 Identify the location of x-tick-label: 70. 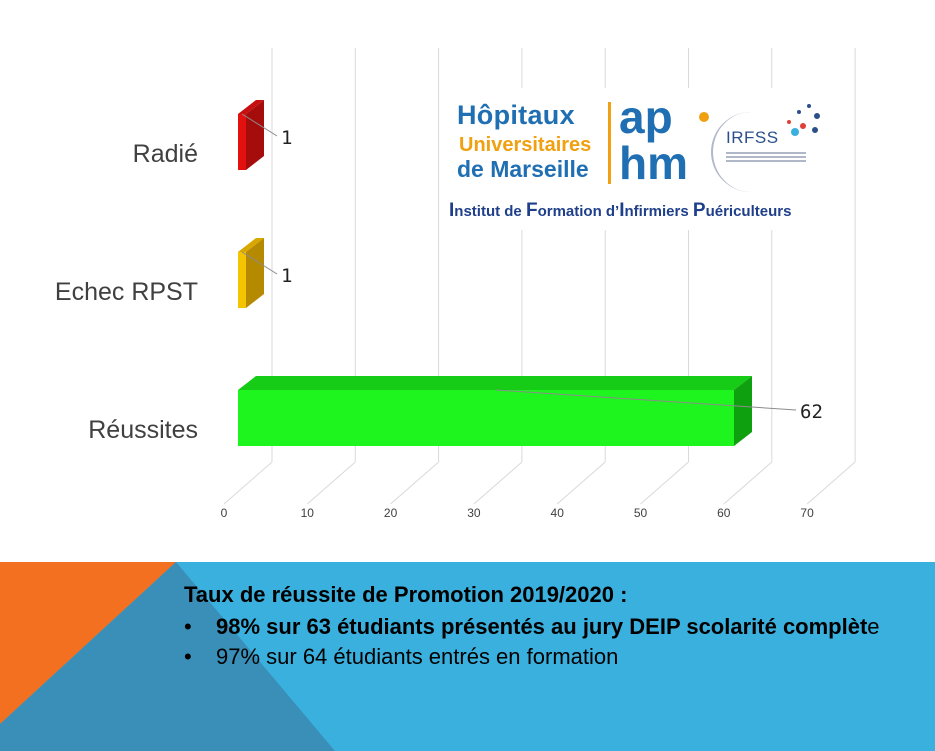
(807, 513).